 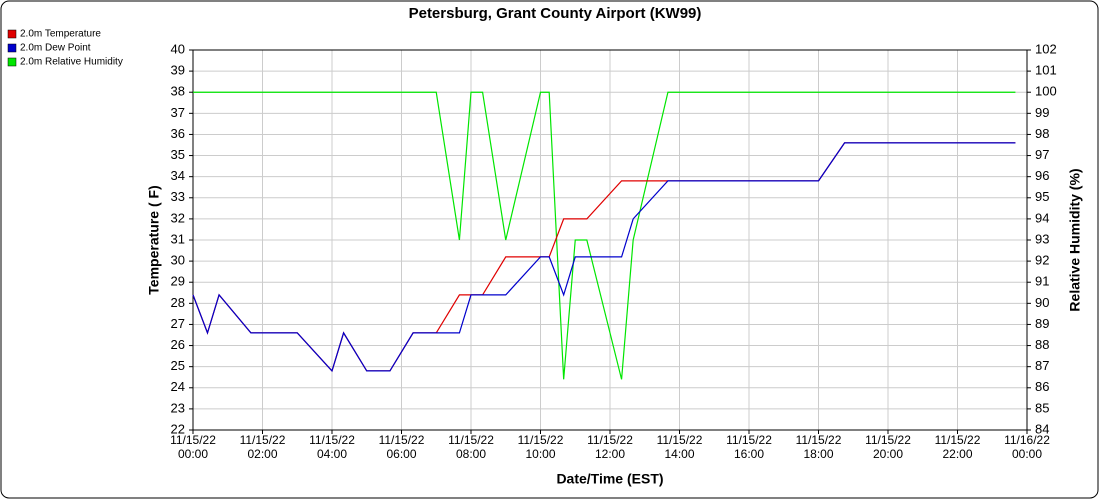 What do you see at coordinates (1042, 323) in the screenshot?
I see `y2-tick-label: 89` at bounding box center [1042, 323].